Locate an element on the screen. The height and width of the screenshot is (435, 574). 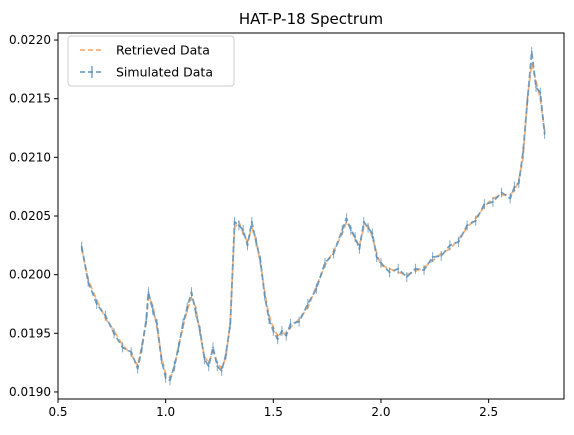
y-tick-label: 0.0195 is located at coordinates (30, 333).